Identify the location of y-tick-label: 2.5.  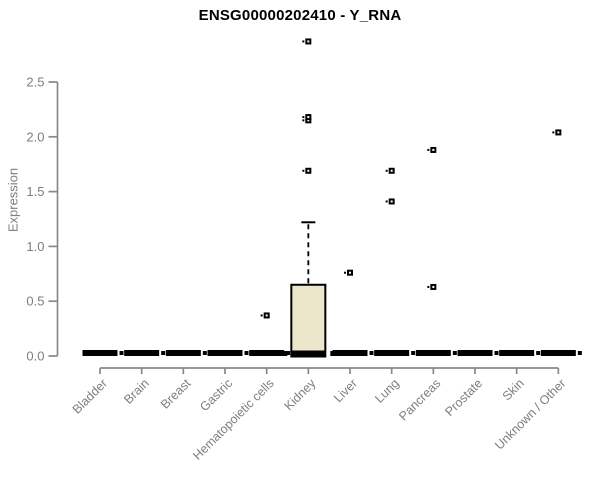
(35, 82).